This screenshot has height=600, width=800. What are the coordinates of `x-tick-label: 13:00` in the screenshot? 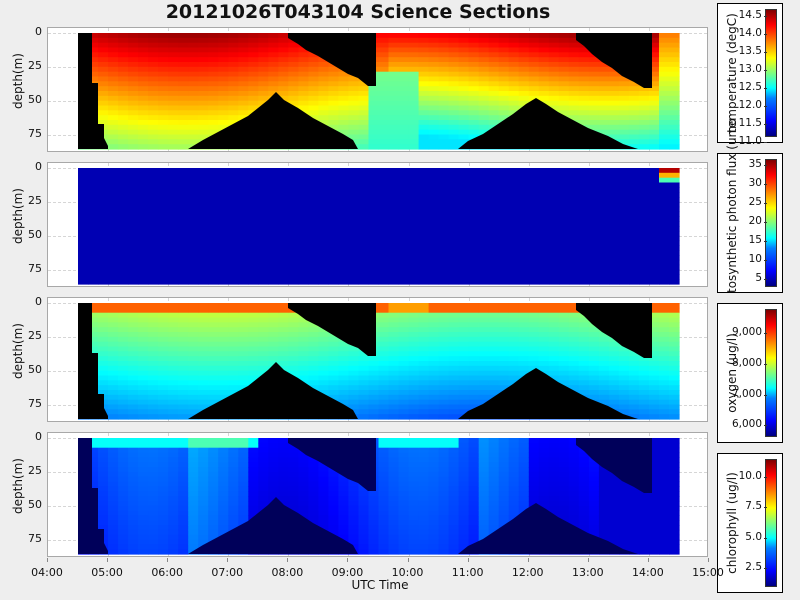 It's located at (587, 572).